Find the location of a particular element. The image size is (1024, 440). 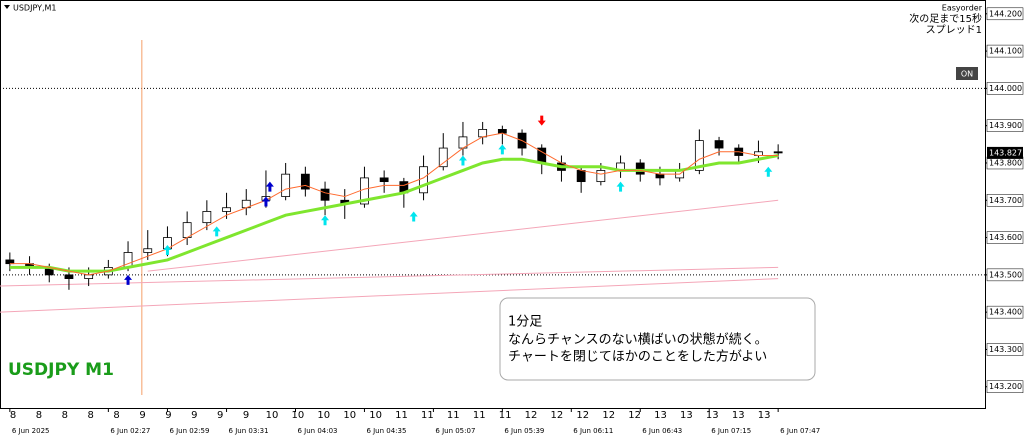

y-tick-label: 143.800 is located at coordinates (1005, 162).